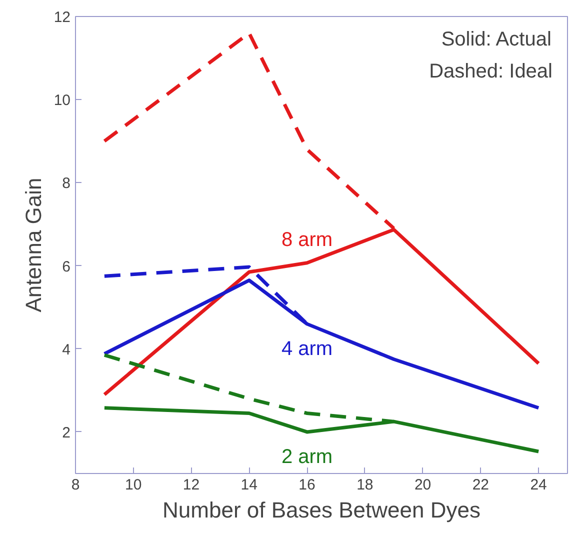 The image size is (571, 543). Describe the element at coordinates (62, 17) in the screenshot. I see `y-tick-label: 12` at that location.